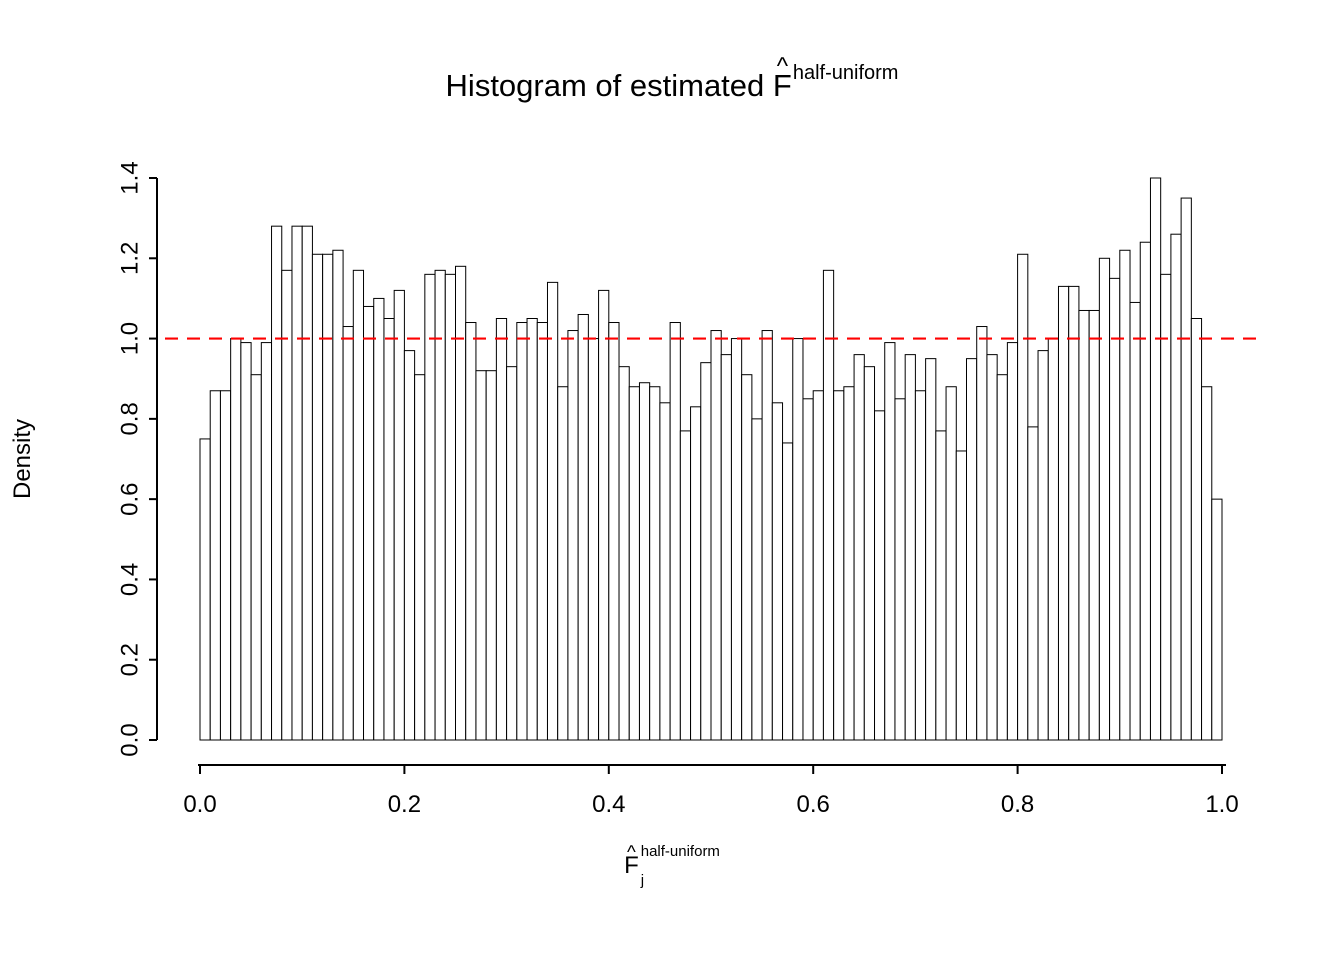  What do you see at coordinates (404, 804) in the screenshot?
I see `x-tick-label: 0.2` at bounding box center [404, 804].